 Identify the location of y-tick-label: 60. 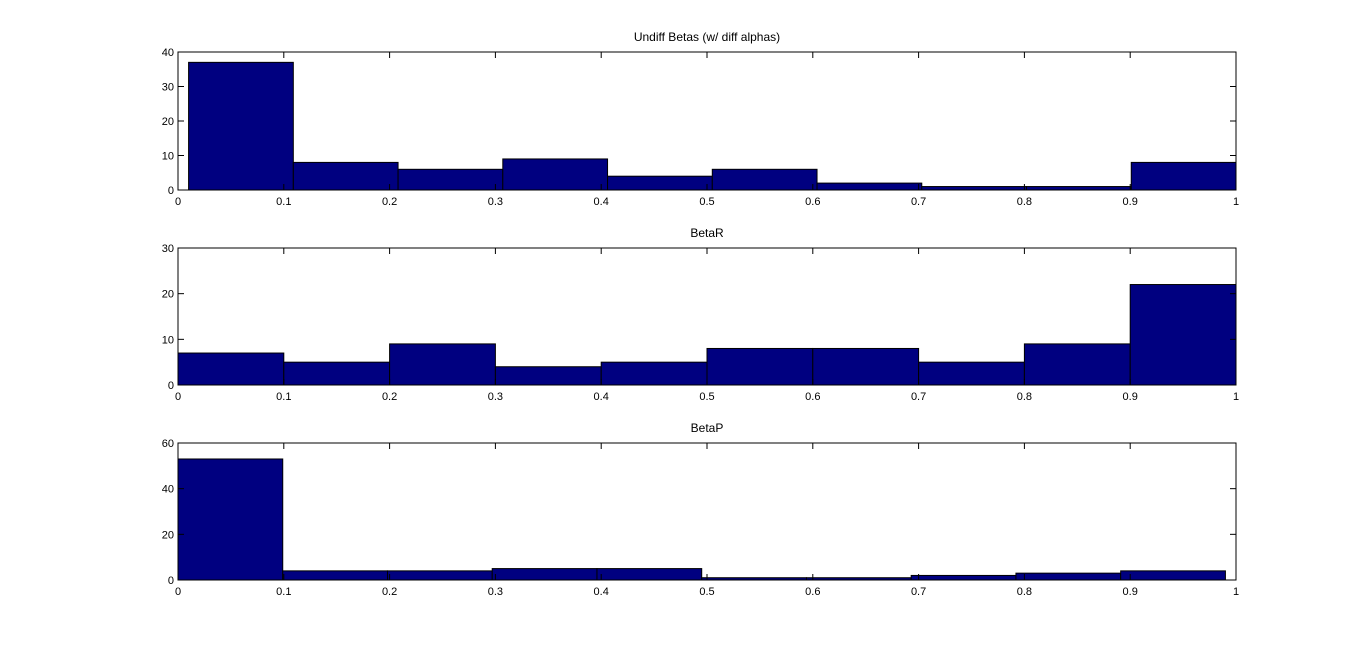
(168, 444).